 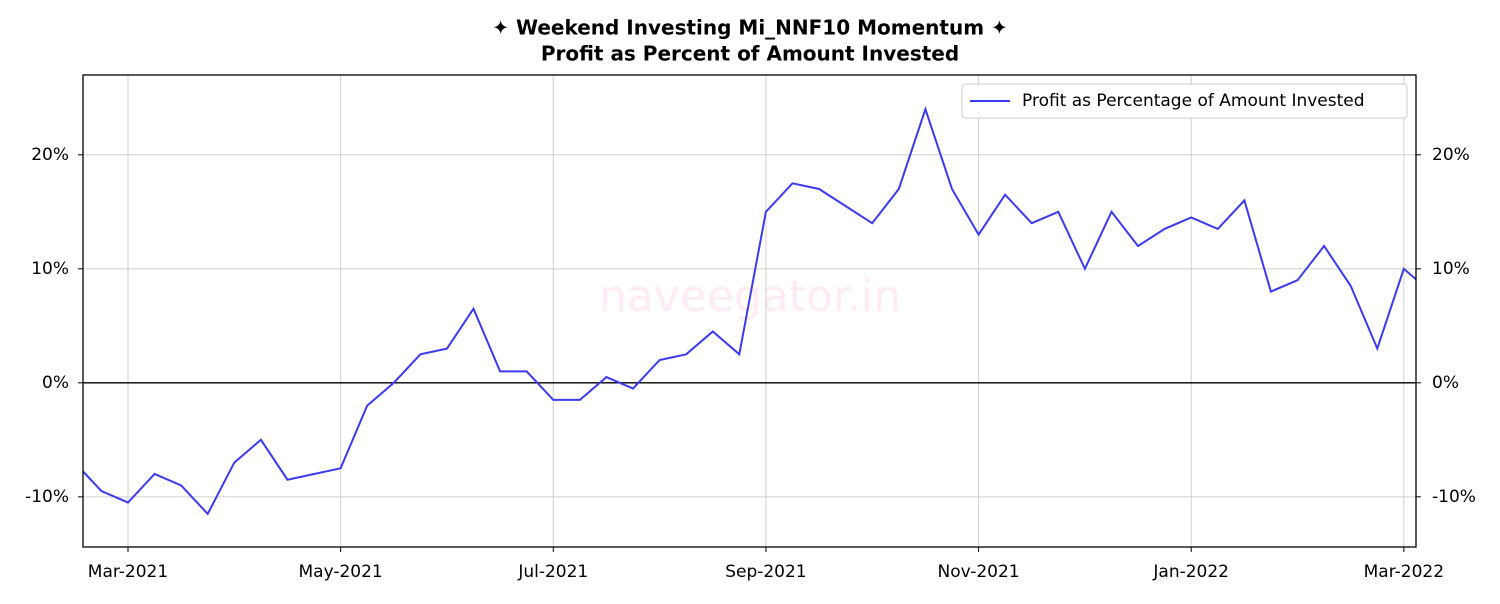 I want to click on y-tick-label: -10%, so click(x=47, y=497).